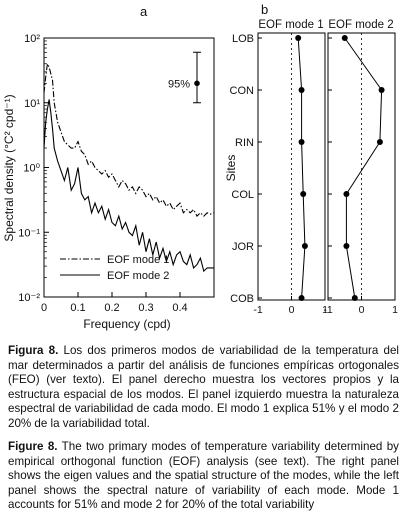 Image resolution: width=407 pixels, height=528 pixels. I want to click on panel-b-title-mode-2: EOF mode 2, so click(360, 25).